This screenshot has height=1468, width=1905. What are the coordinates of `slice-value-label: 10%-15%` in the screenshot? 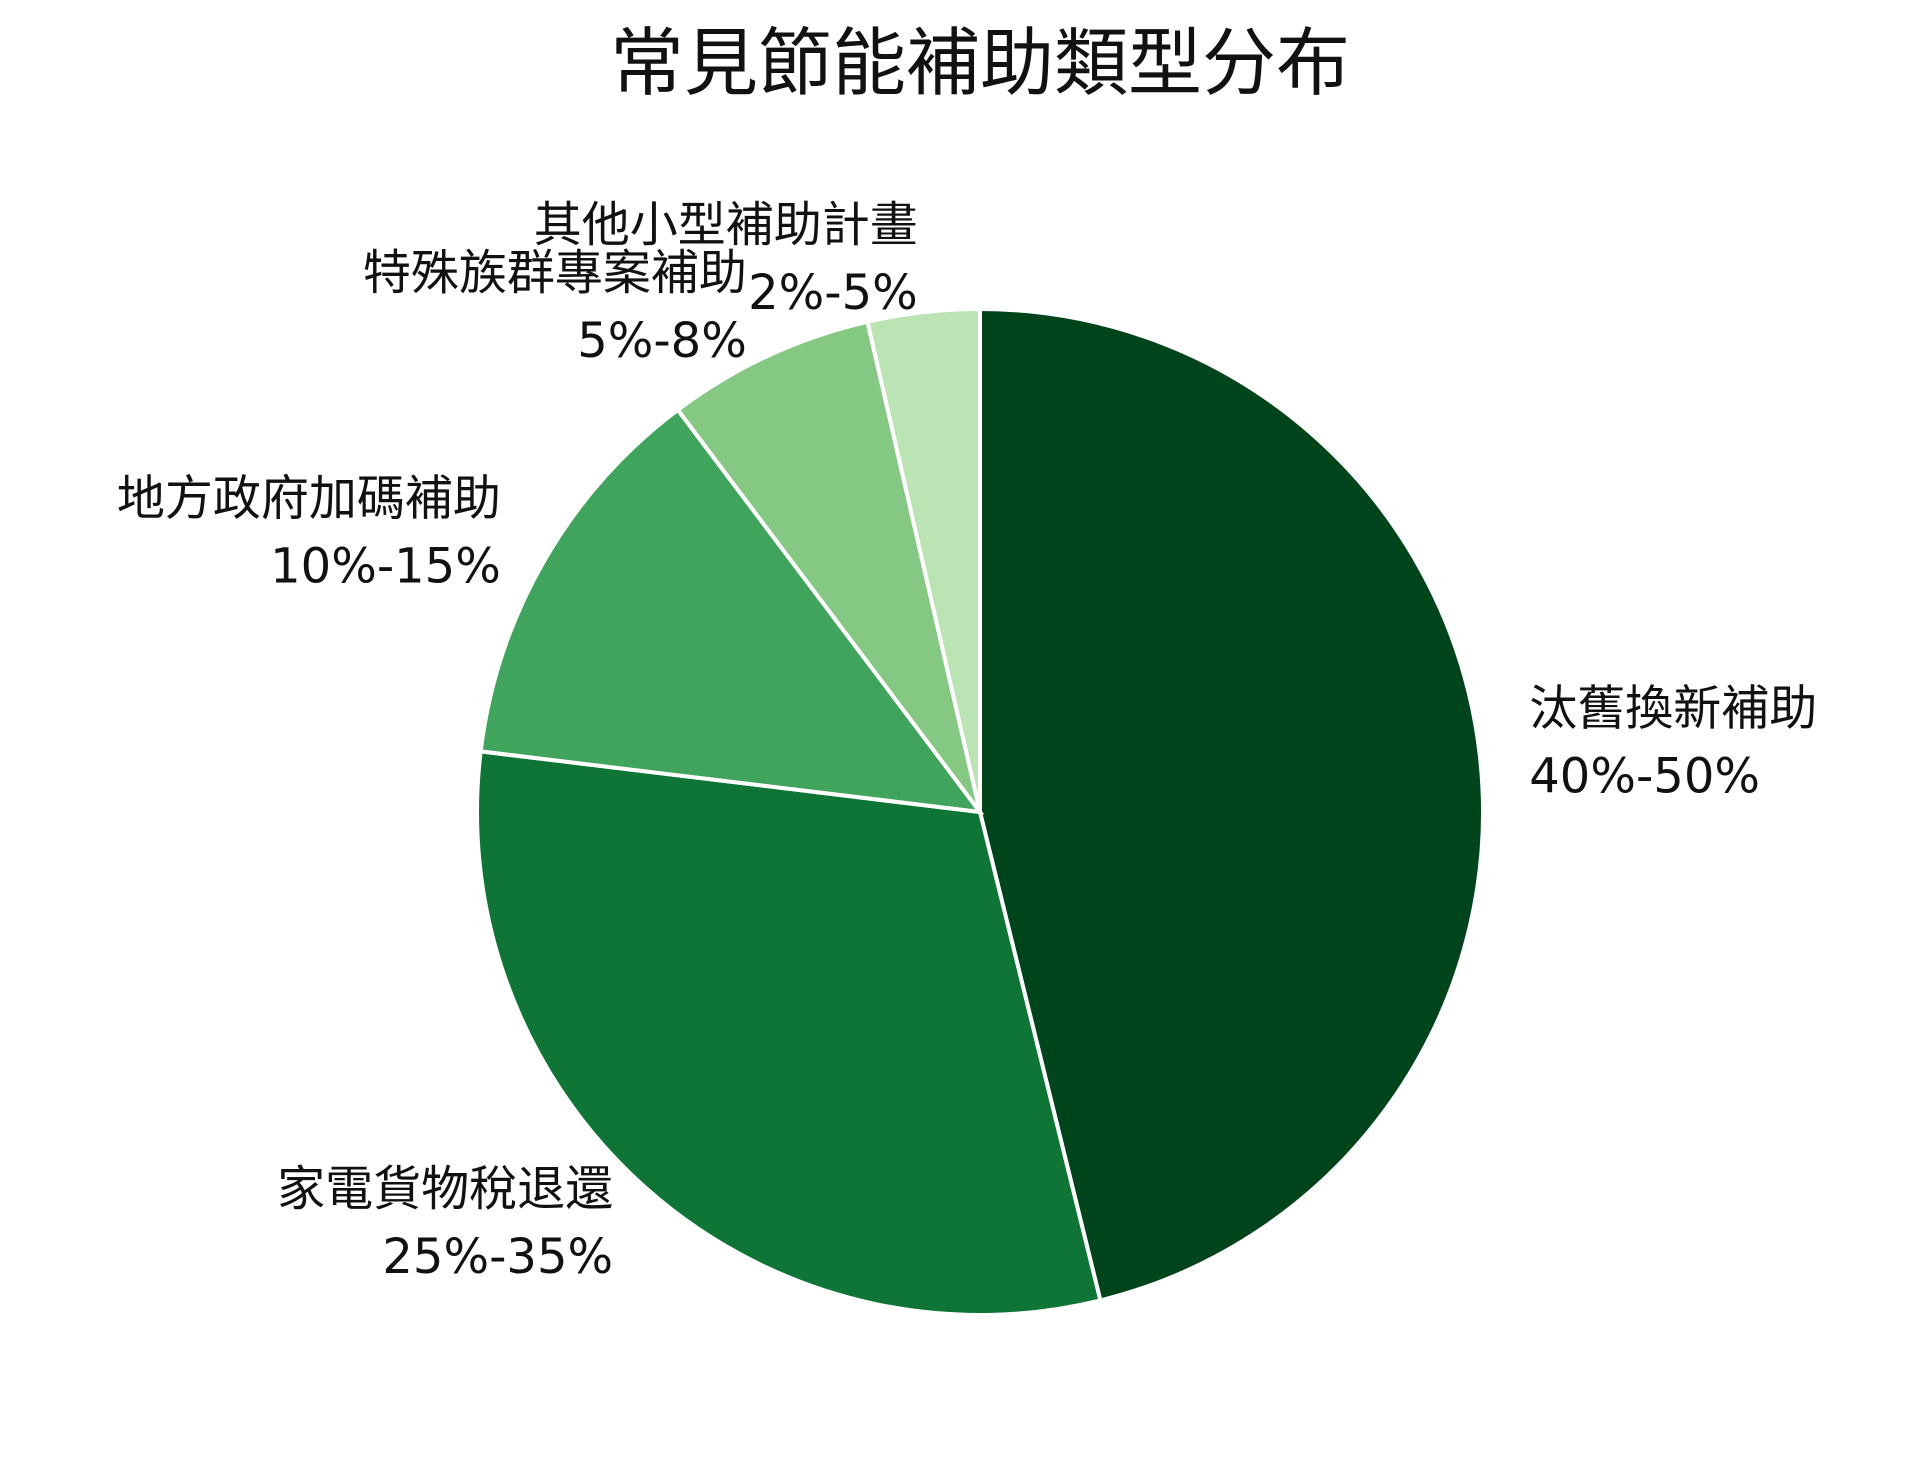 It's located at (385, 566).